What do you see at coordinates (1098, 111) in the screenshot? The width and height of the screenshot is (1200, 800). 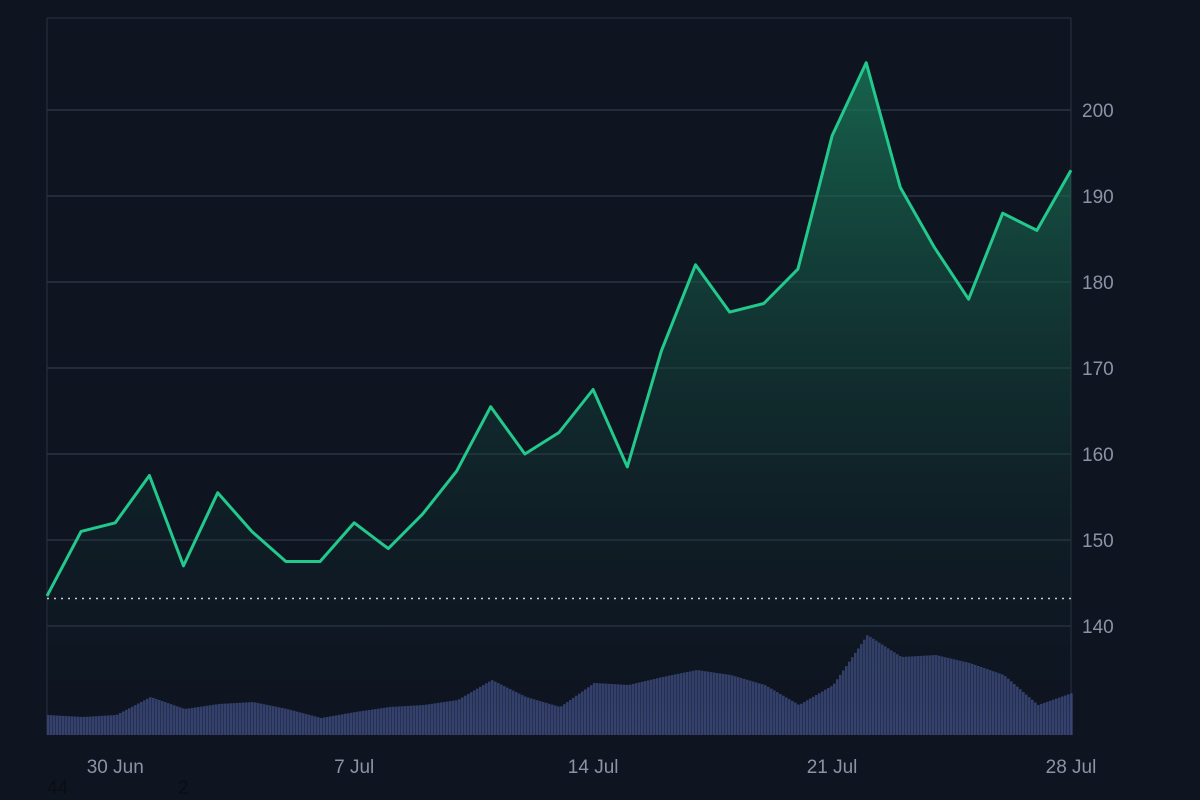 I see `y-tick-label: 200` at bounding box center [1098, 111].